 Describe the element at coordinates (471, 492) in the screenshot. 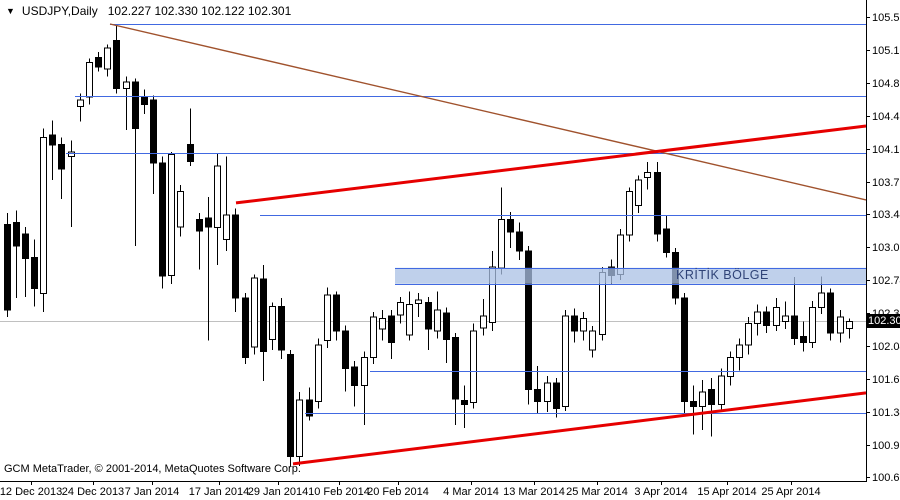

I see `time-axis-label: 4 Mar 2014` at that location.